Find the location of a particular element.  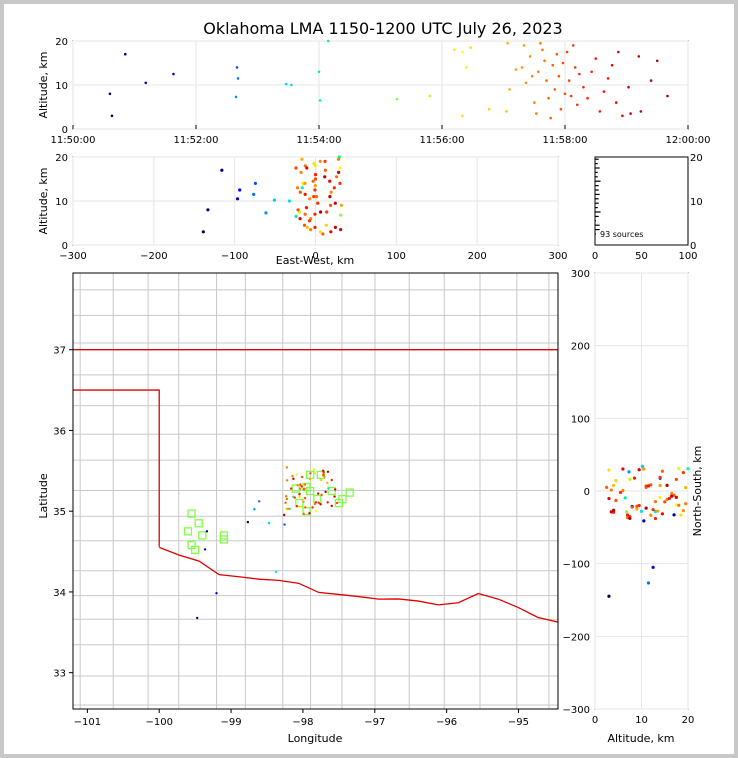

ew-tick-label: 100 is located at coordinates (396, 256).